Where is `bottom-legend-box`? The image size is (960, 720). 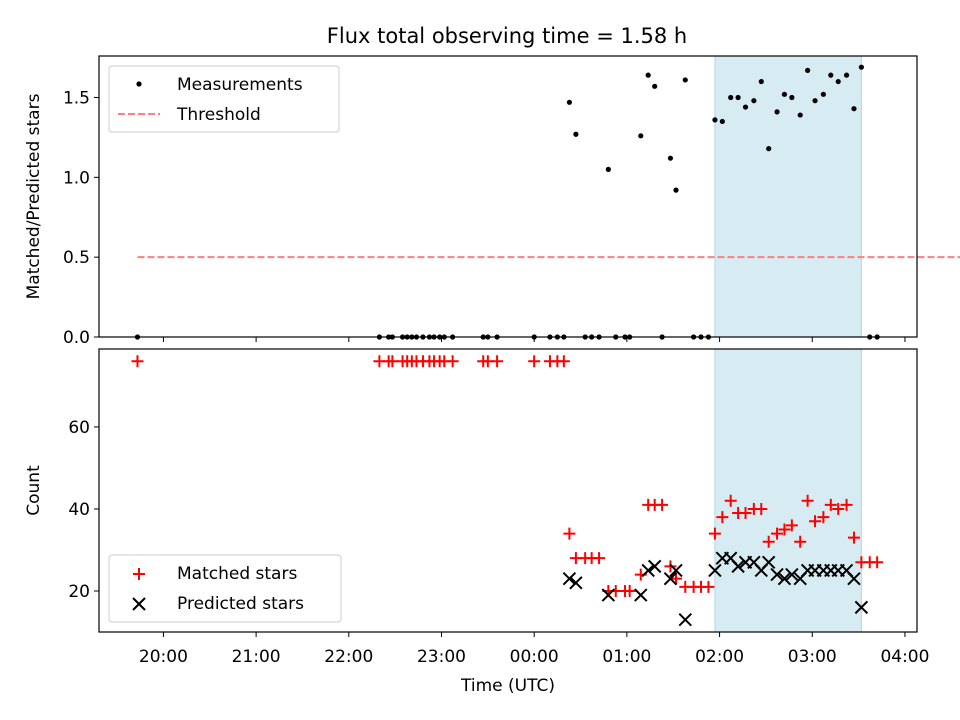
bottom-legend-box is located at coordinates (225, 588).